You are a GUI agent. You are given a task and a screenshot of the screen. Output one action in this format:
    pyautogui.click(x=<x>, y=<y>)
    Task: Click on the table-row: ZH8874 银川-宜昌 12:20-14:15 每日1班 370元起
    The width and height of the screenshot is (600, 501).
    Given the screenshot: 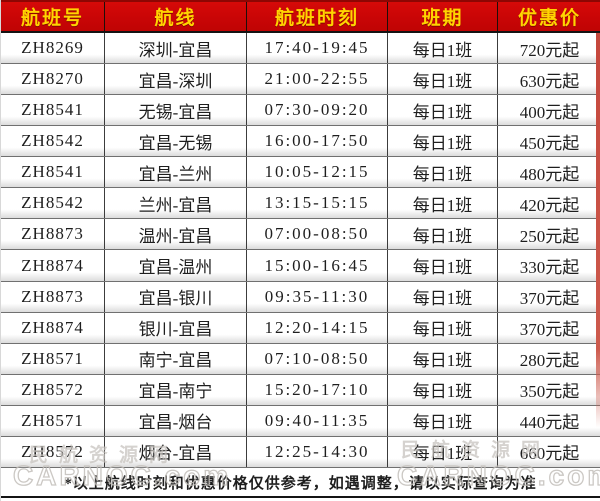 What is the action you would take?
    pyautogui.click(x=300, y=328)
    